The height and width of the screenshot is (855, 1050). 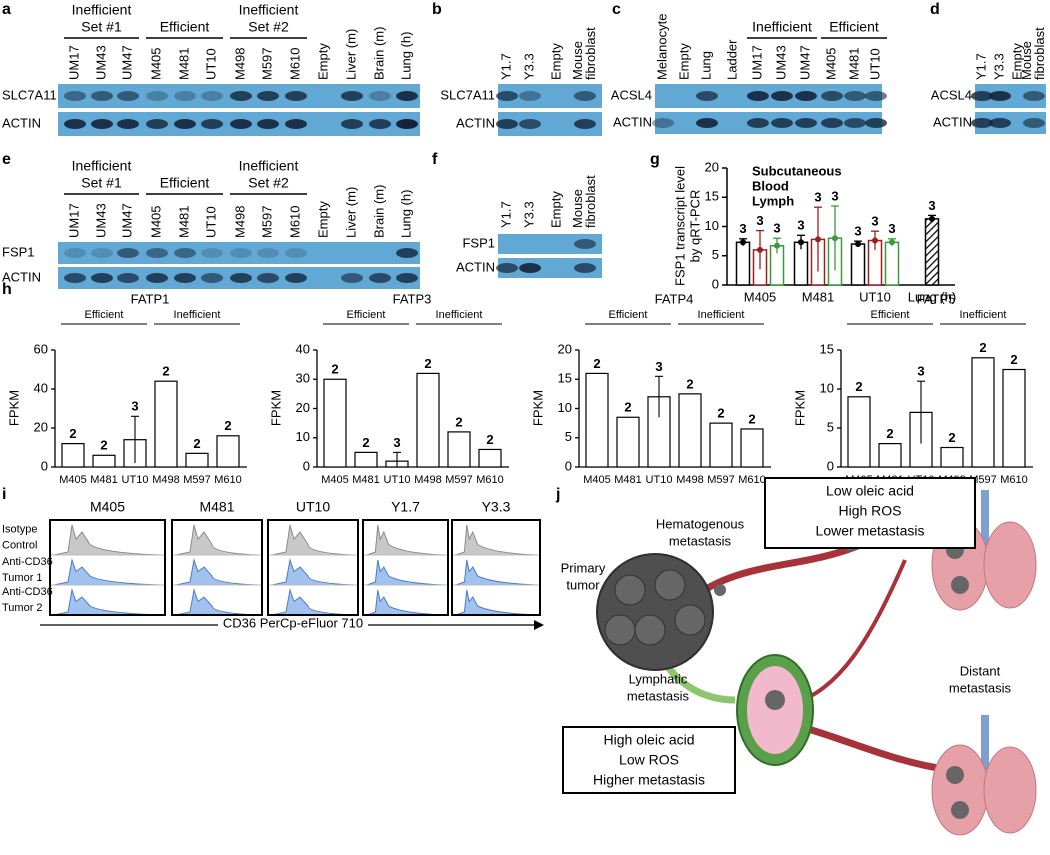 I want to click on lane-label: Mouse, so click(x=577, y=208).